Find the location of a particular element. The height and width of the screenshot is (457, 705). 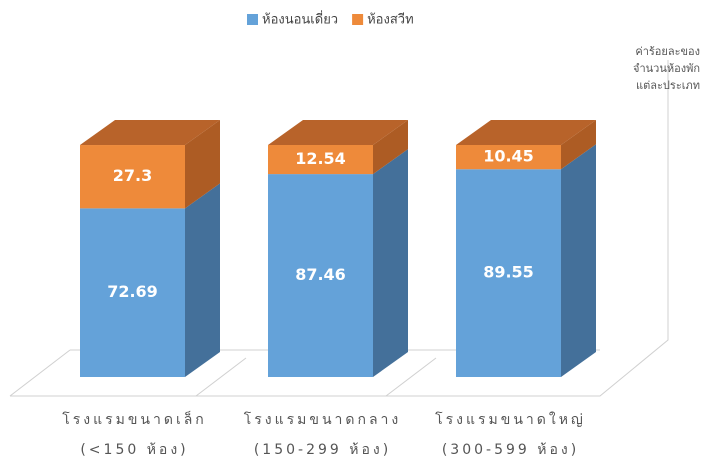

value-label: 87.46 is located at coordinates (320, 274).